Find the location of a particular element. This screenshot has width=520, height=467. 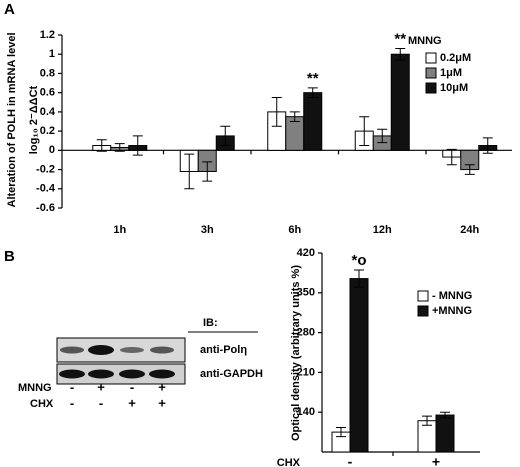

treatment-label: CHX is located at coordinates (42, 404).